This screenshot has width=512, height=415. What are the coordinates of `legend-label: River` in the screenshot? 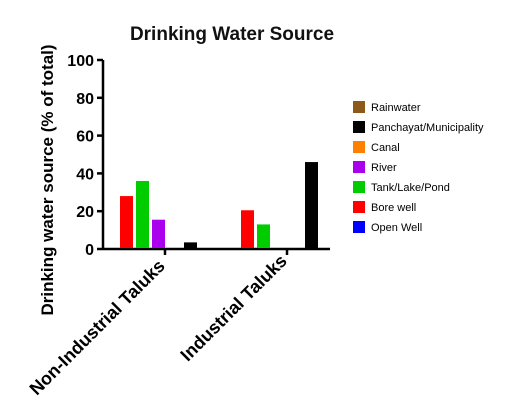 It's located at (384, 168).